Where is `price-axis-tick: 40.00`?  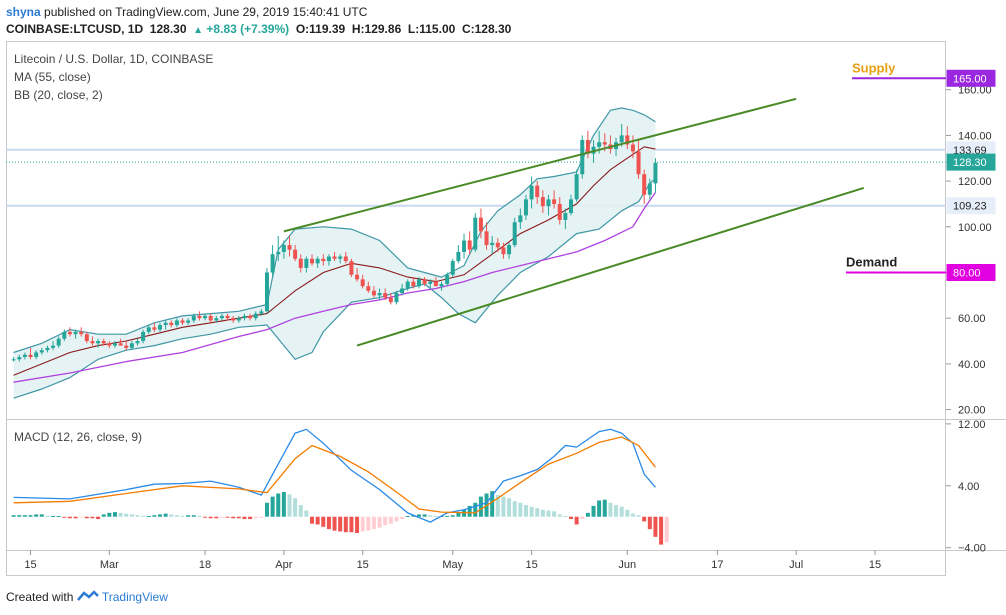 price-axis-tick: 40.00 is located at coordinates (972, 365).